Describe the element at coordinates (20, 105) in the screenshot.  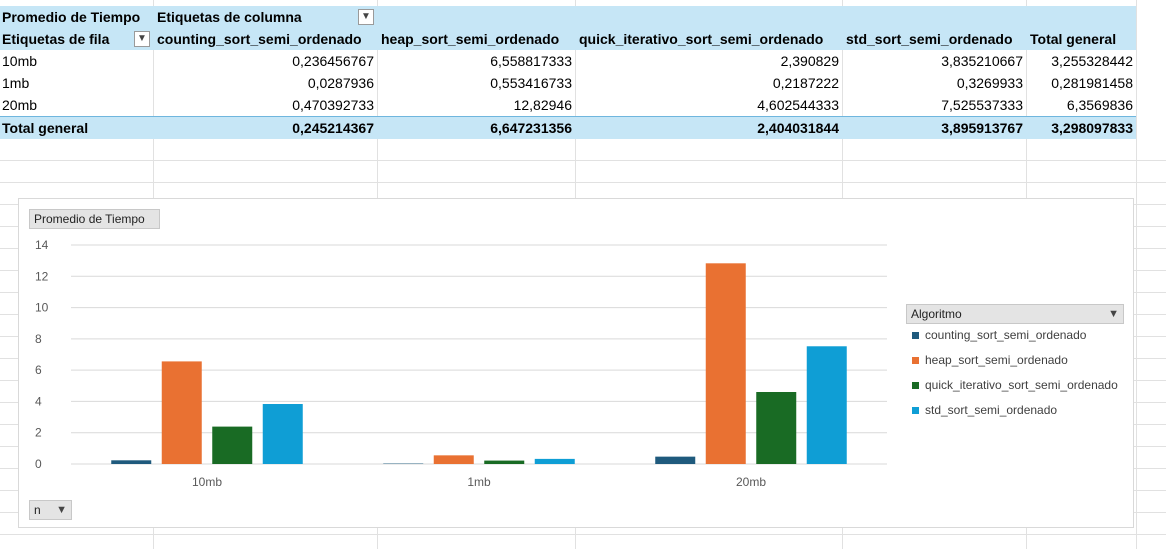
I see `row-label: 20mb` at that location.